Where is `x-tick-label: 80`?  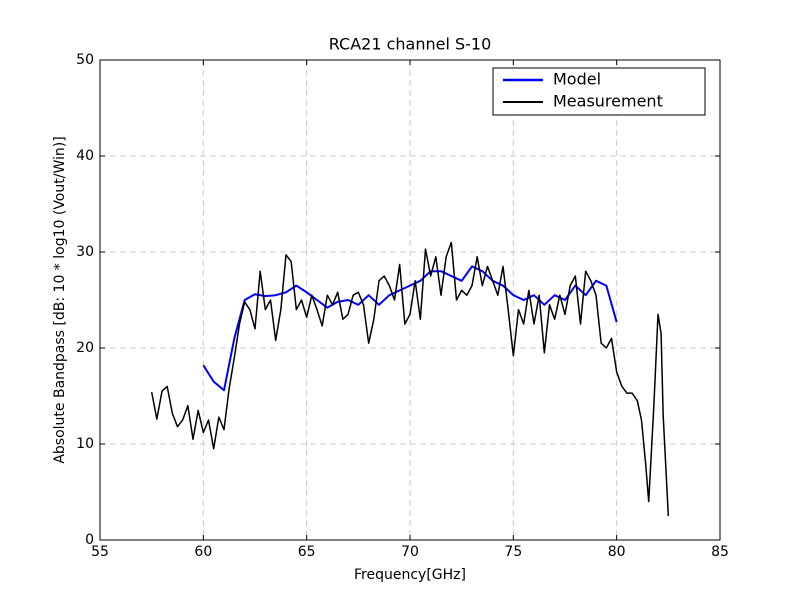 x-tick-label: 80 is located at coordinates (617, 552).